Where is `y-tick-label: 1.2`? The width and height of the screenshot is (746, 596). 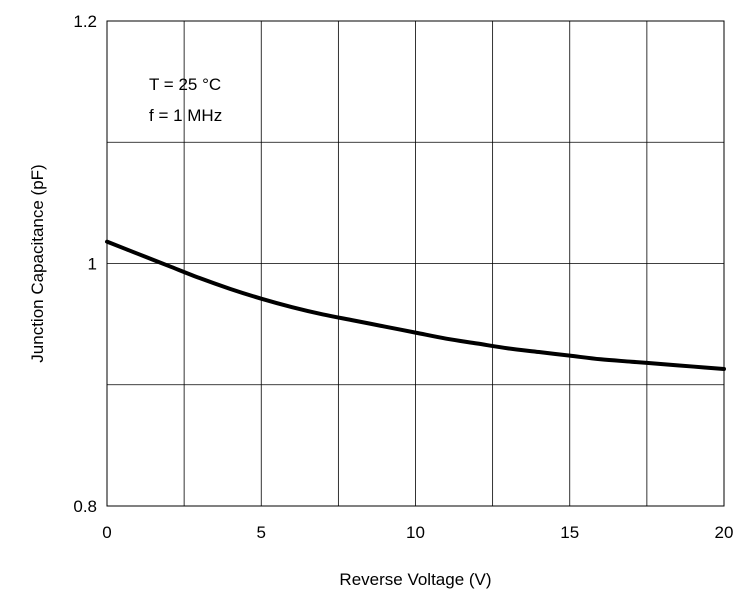 y-tick-label: 1.2 is located at coordinates (85, 21).